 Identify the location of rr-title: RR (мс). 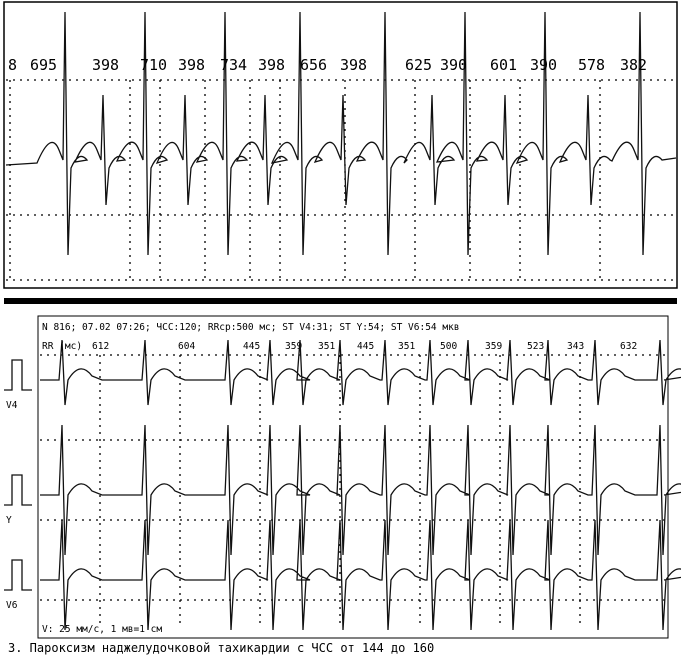
(62, 346).